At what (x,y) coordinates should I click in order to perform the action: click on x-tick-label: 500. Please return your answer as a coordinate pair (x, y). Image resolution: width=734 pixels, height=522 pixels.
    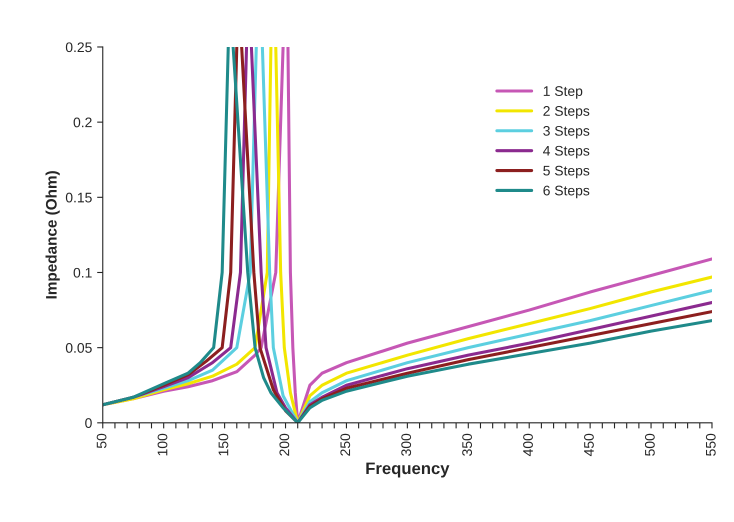
    Looking at the image, I should click on (649, 445).